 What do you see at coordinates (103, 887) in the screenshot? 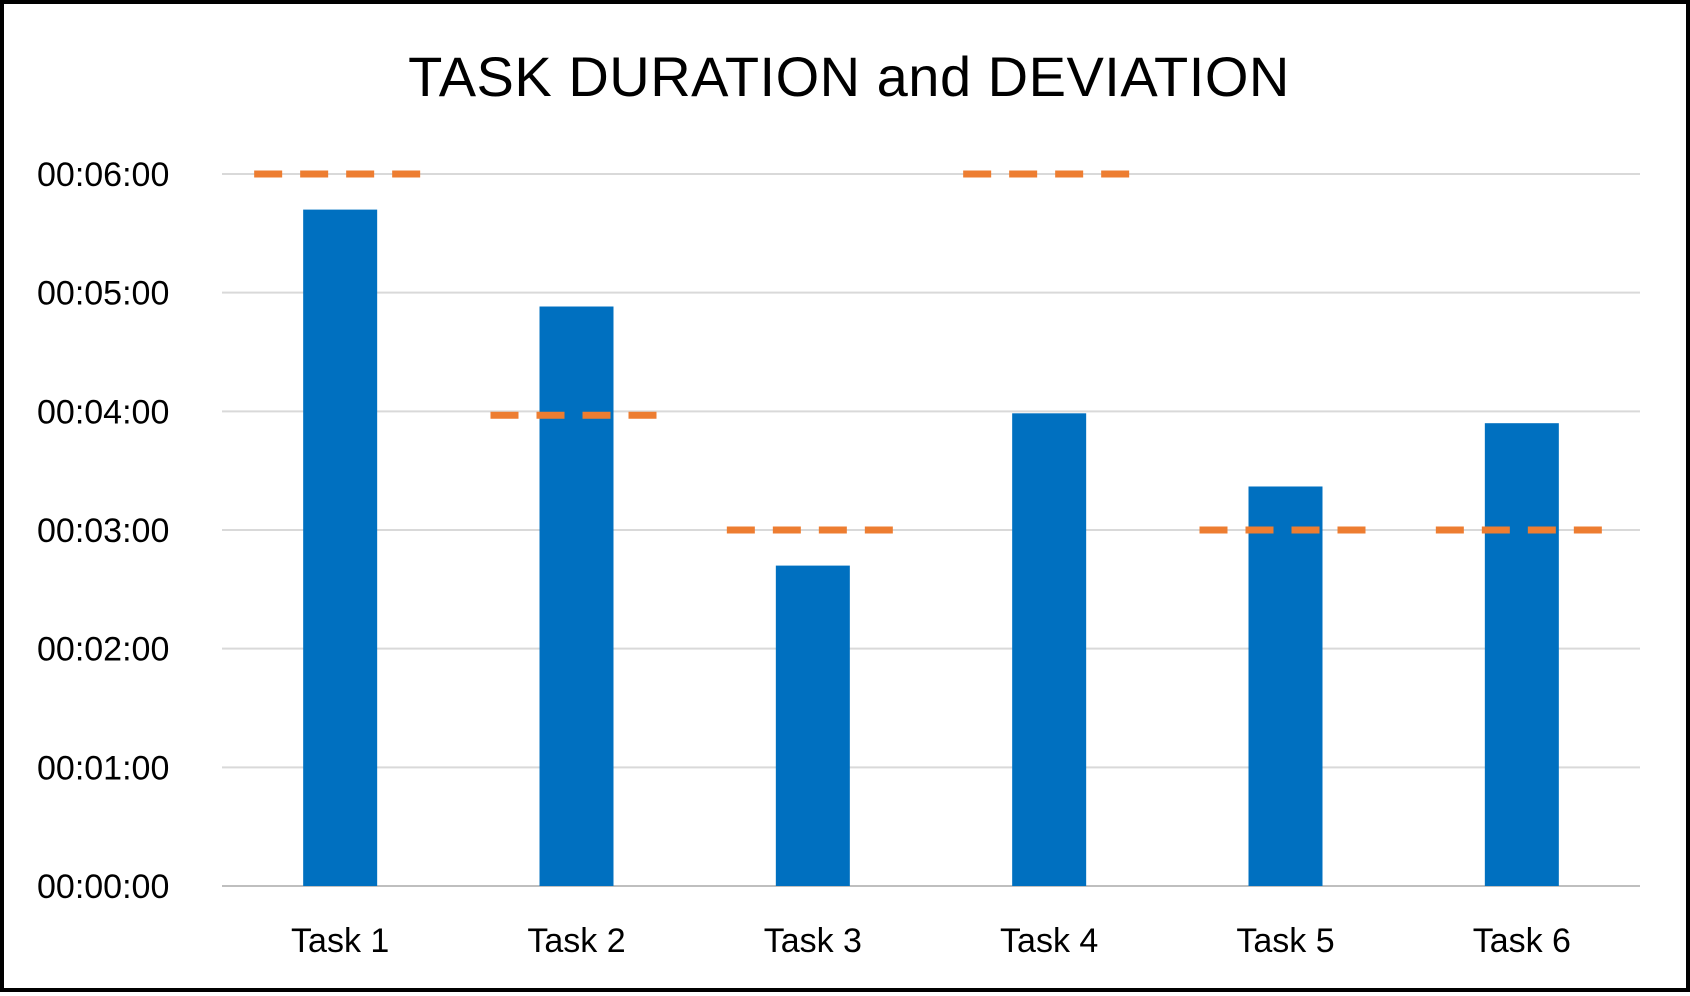
I see `y-tick-label: 00:00:00` at bounding box center [103, 887].